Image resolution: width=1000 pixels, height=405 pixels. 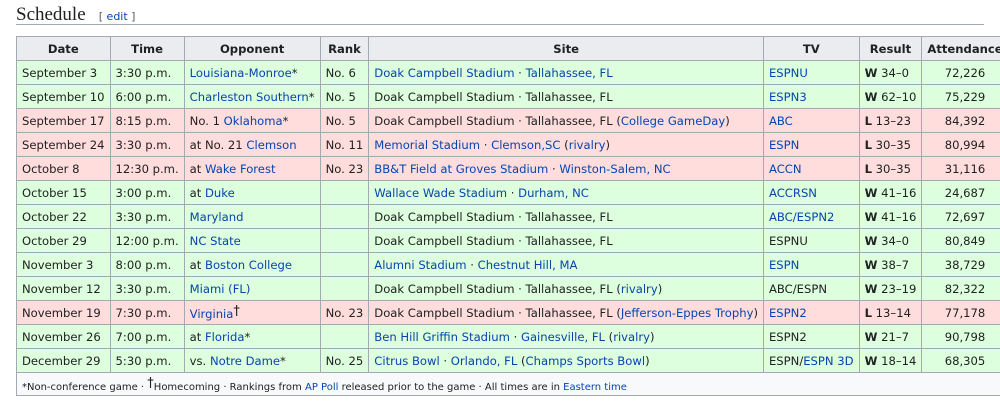 I want to click on date: October 8, so click(x=63, y=168).